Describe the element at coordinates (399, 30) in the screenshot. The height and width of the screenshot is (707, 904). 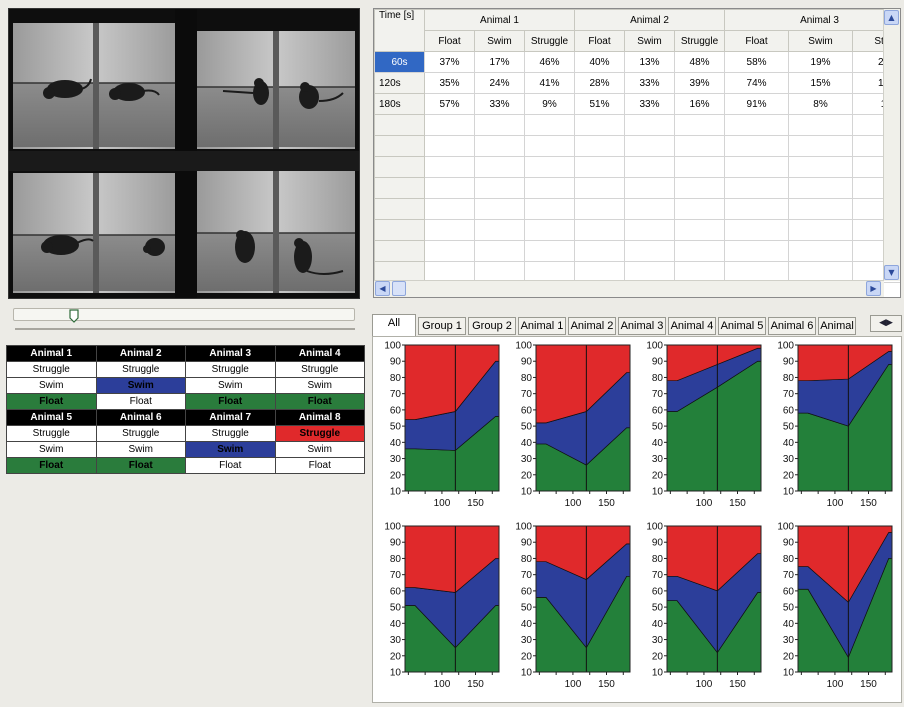
I see `time-column-header: Time [s]` at that location.